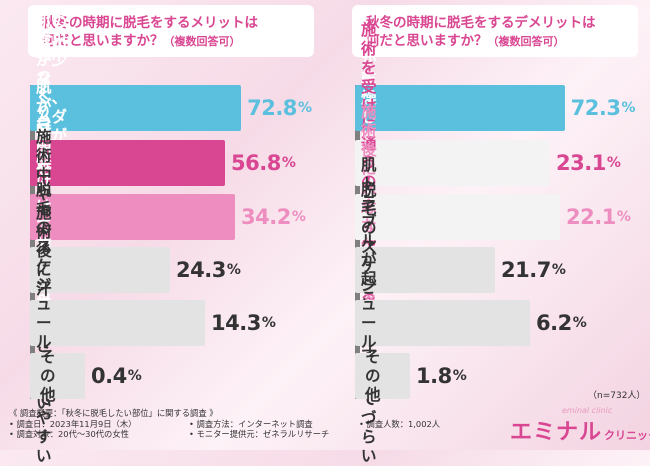  I want to click on bar-value-label: 23.1%, so click(588, 163).